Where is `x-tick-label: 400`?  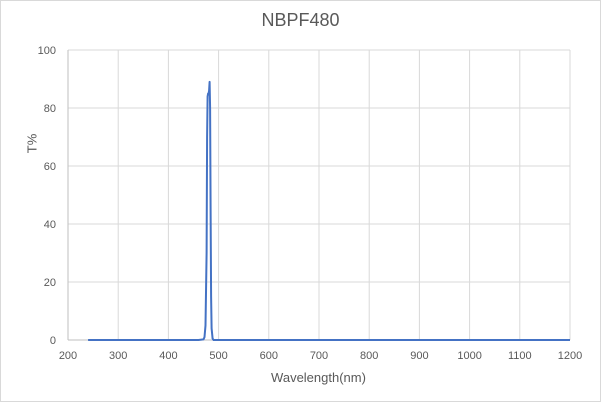 x-tick-label: 400 is located at coordinates (168, 356).